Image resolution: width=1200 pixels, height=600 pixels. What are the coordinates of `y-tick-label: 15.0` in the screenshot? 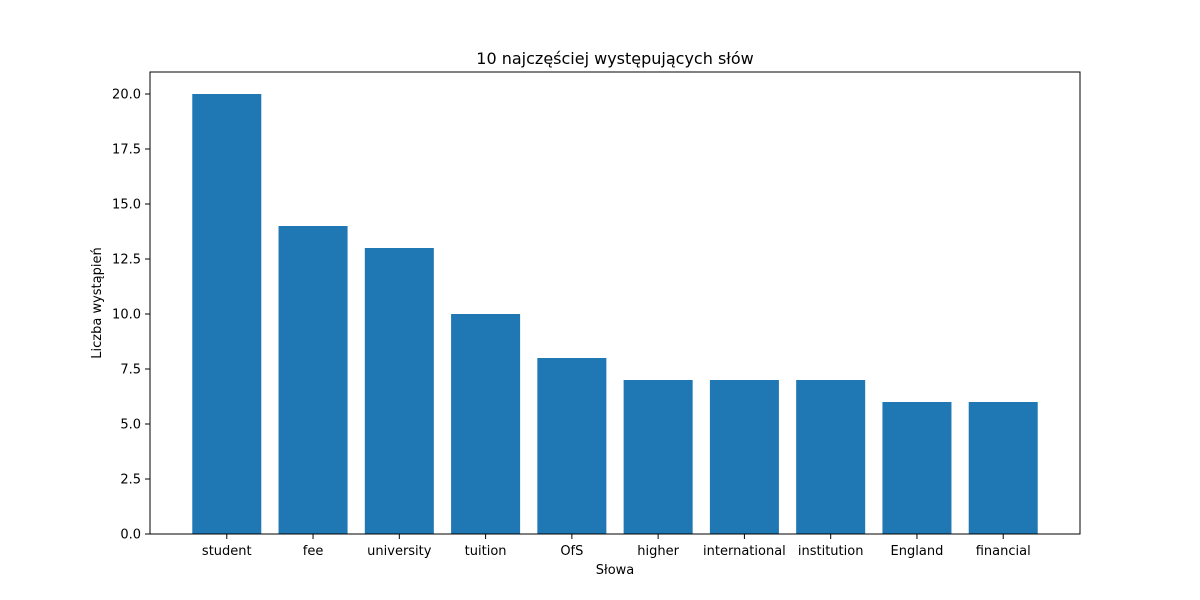 It's located at (126, 205).